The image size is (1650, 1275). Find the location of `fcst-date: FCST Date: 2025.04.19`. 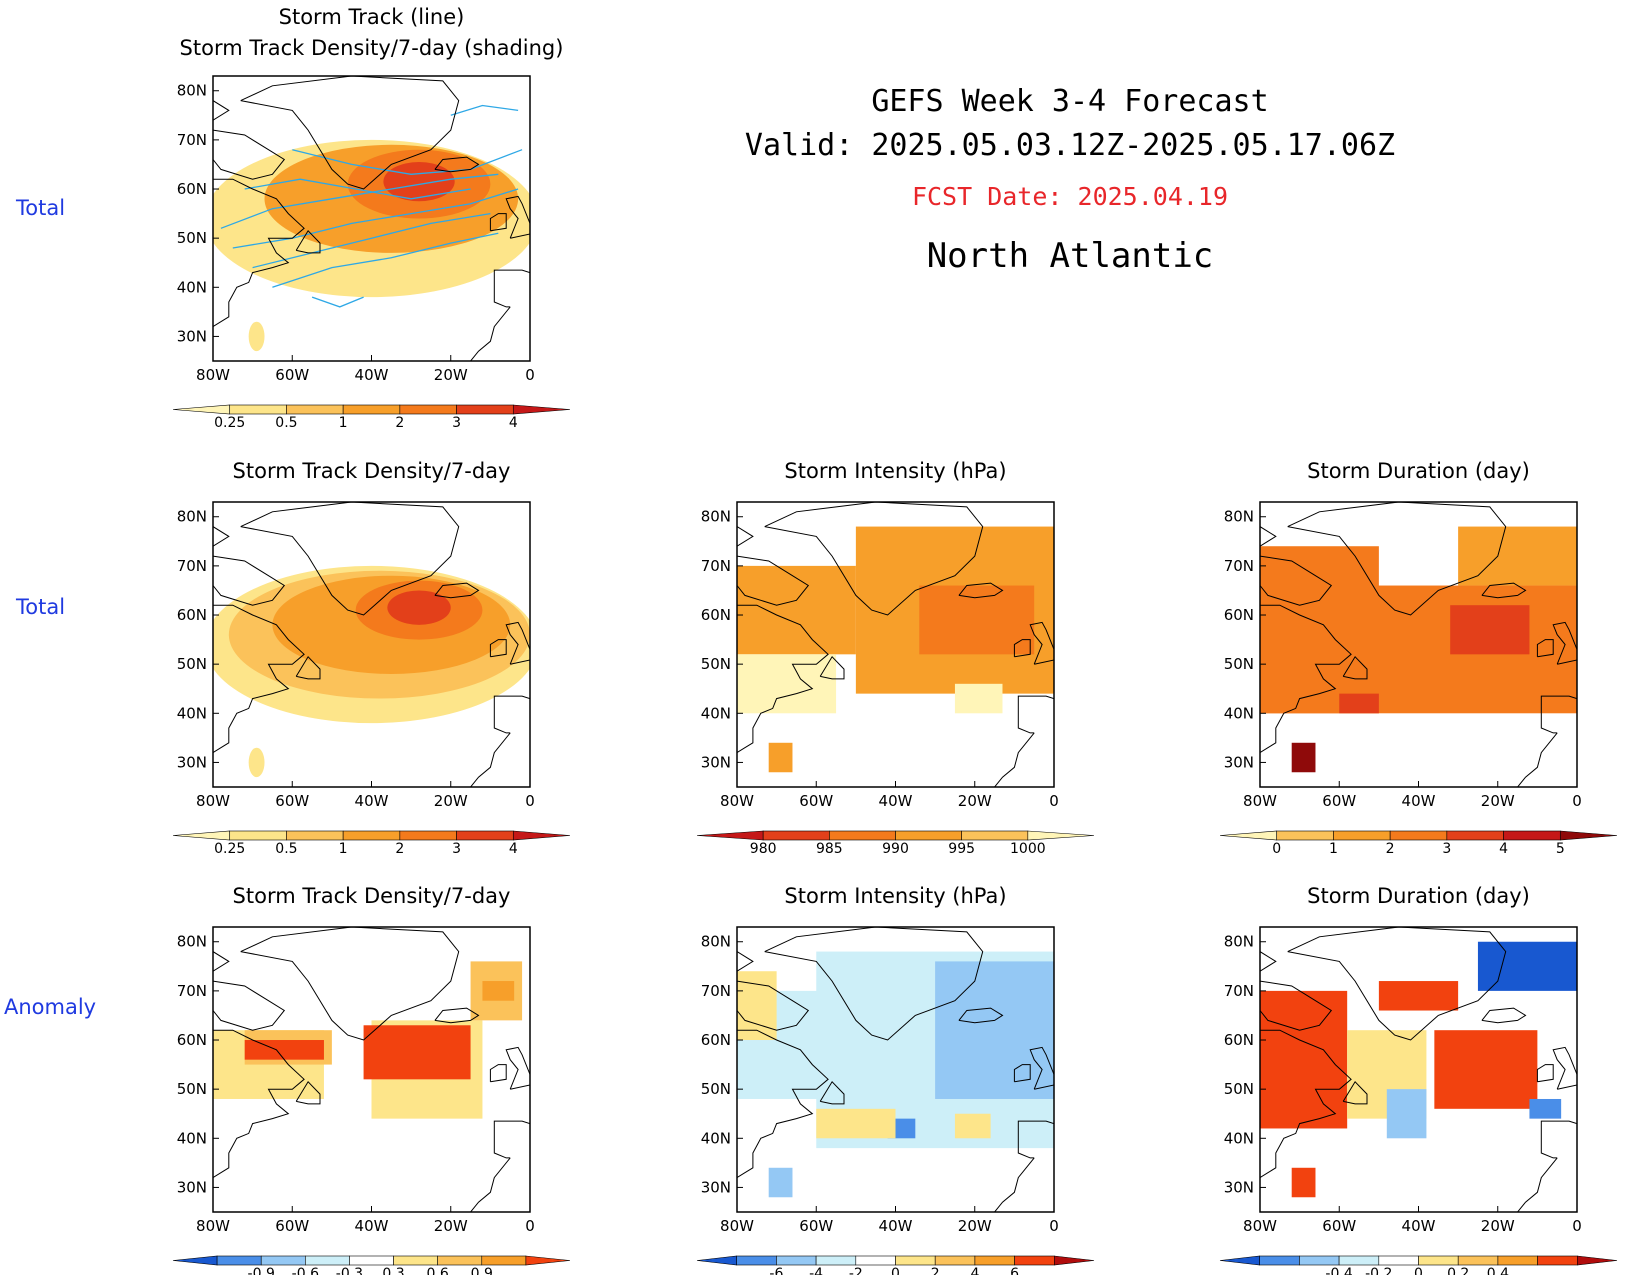

fcst-date: FCST Date: 2025.04.19 is located at coordinates (1070, 196).